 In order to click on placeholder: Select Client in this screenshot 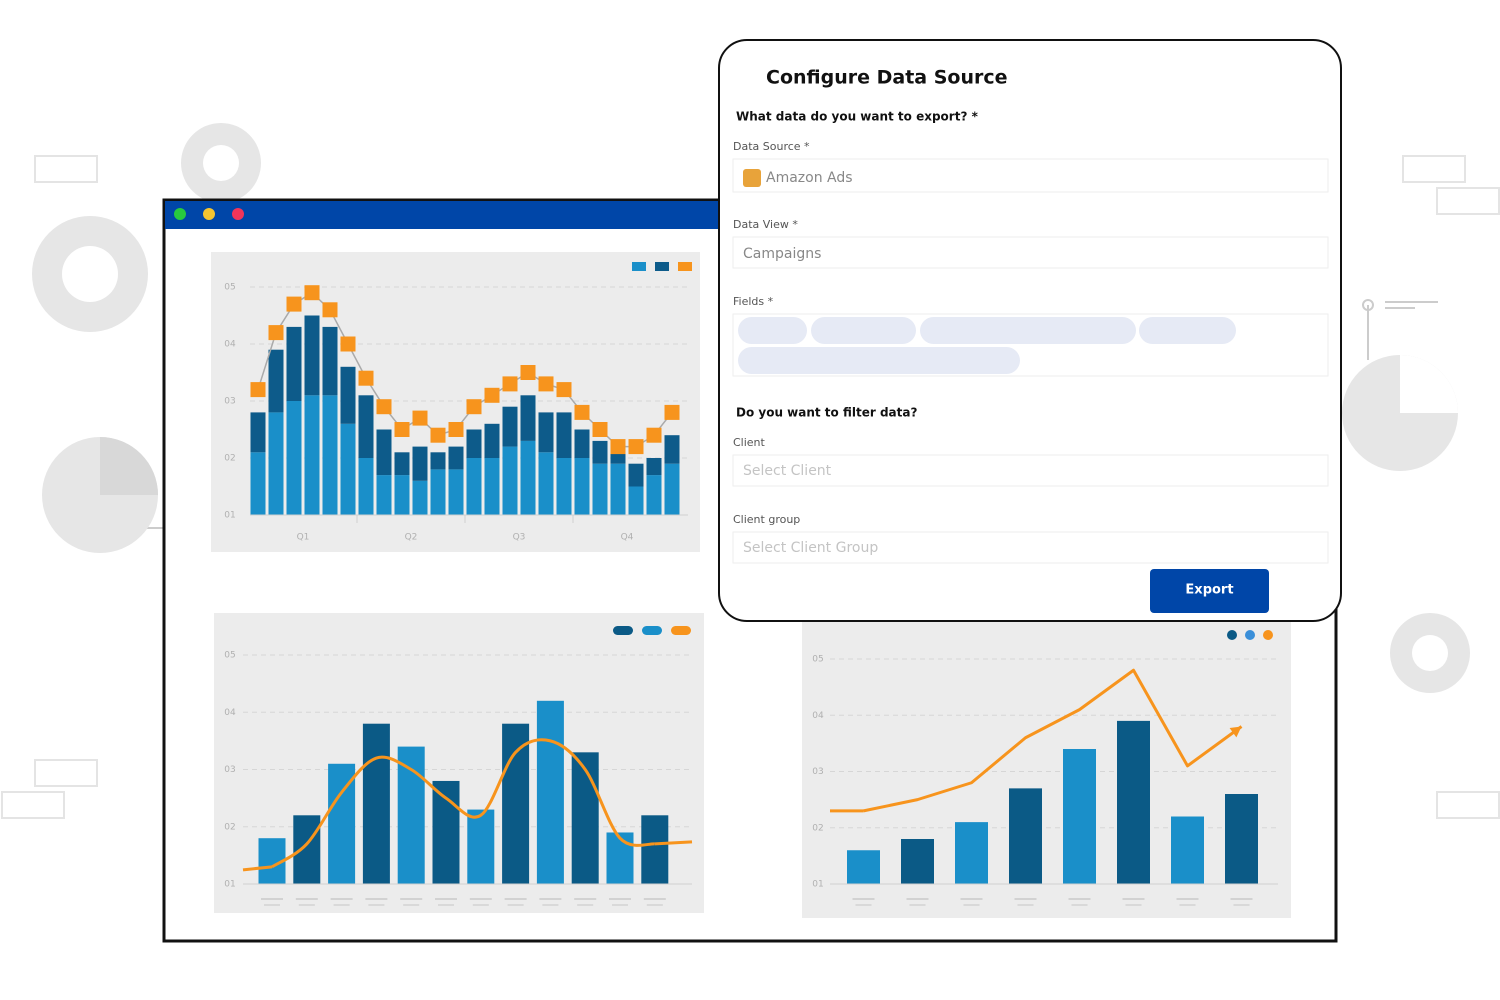, I will do `click(787, 471)`.